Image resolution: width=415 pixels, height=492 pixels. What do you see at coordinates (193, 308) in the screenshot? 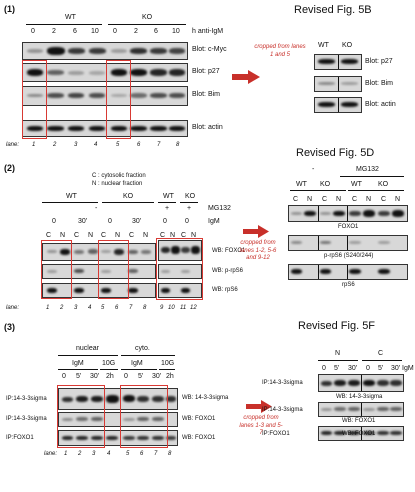
I see `lane-number: 12` at bounding box center [193, 308].